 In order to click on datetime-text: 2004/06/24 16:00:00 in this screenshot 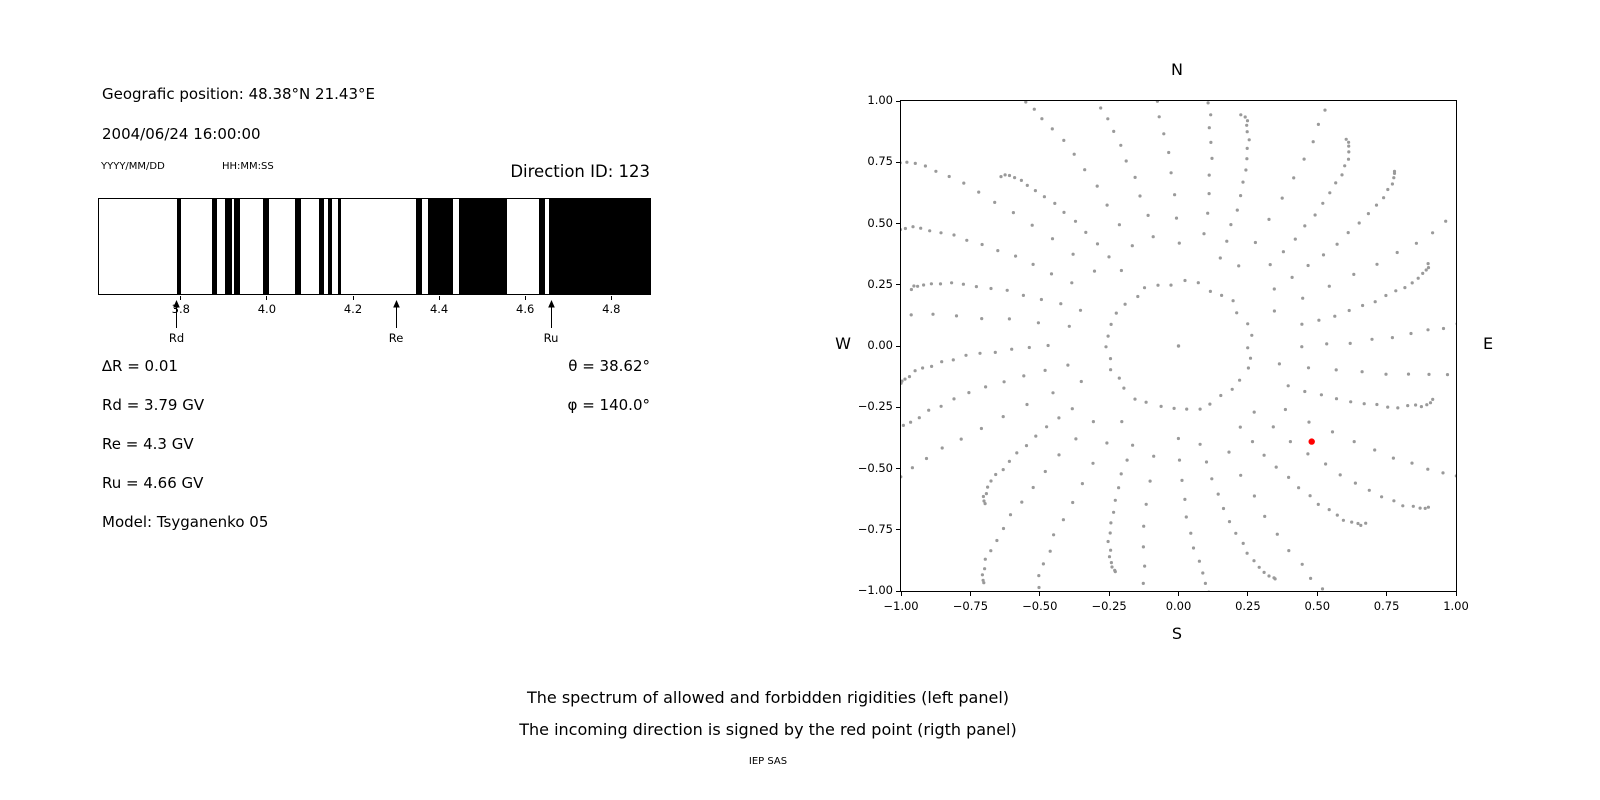, I will do `click(181, 134)`.